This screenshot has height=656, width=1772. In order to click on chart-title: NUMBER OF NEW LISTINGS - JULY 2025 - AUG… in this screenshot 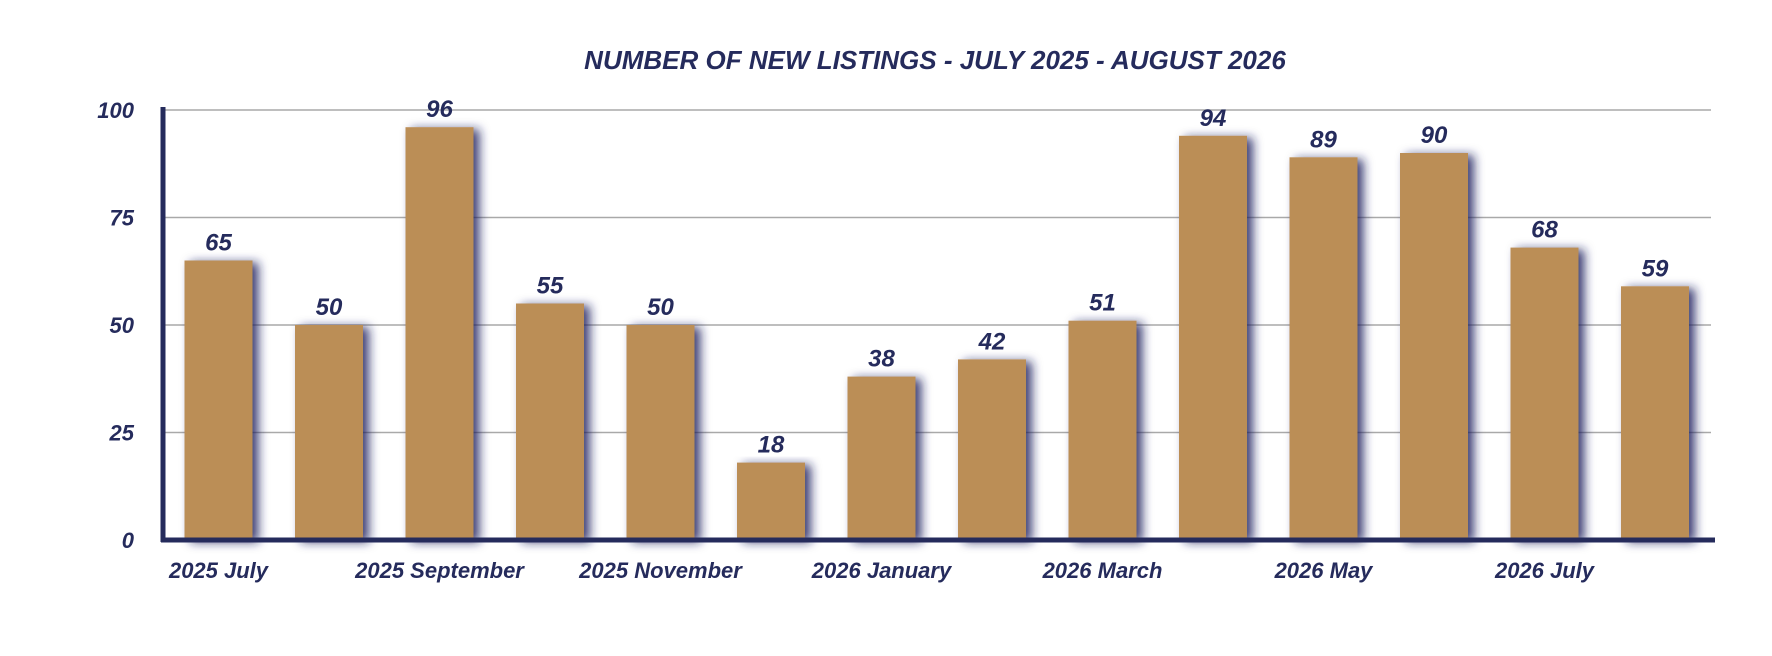, I will do `click(935, 60)`.